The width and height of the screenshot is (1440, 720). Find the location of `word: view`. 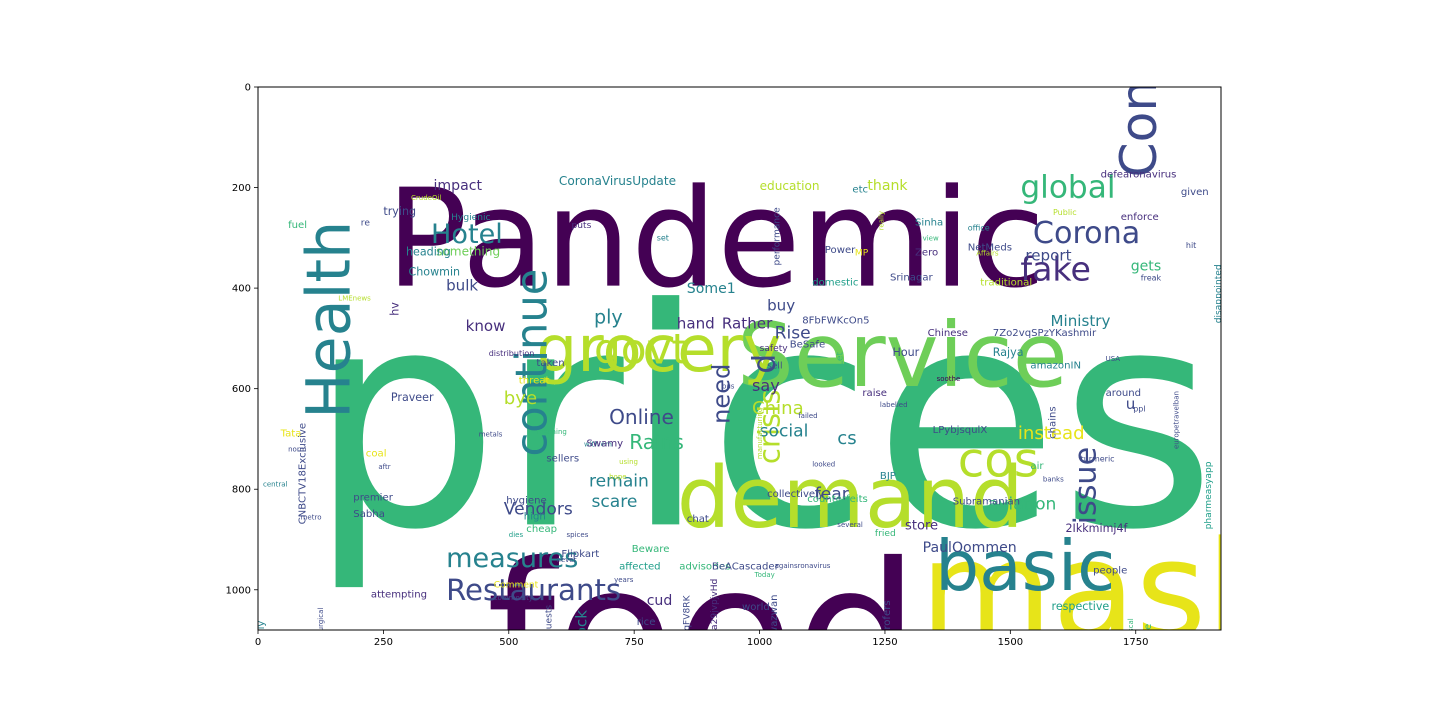

word: view is located at coordinates (931, 238).